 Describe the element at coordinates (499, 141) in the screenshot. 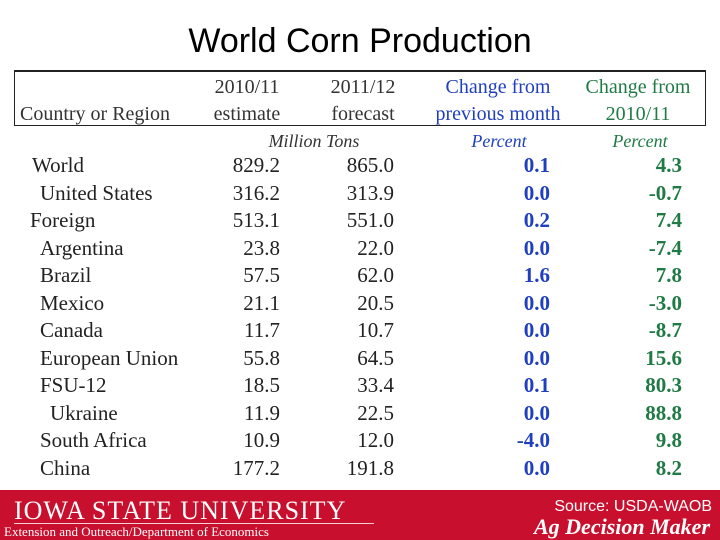

I see `units-percent-month: Percent` at that location.